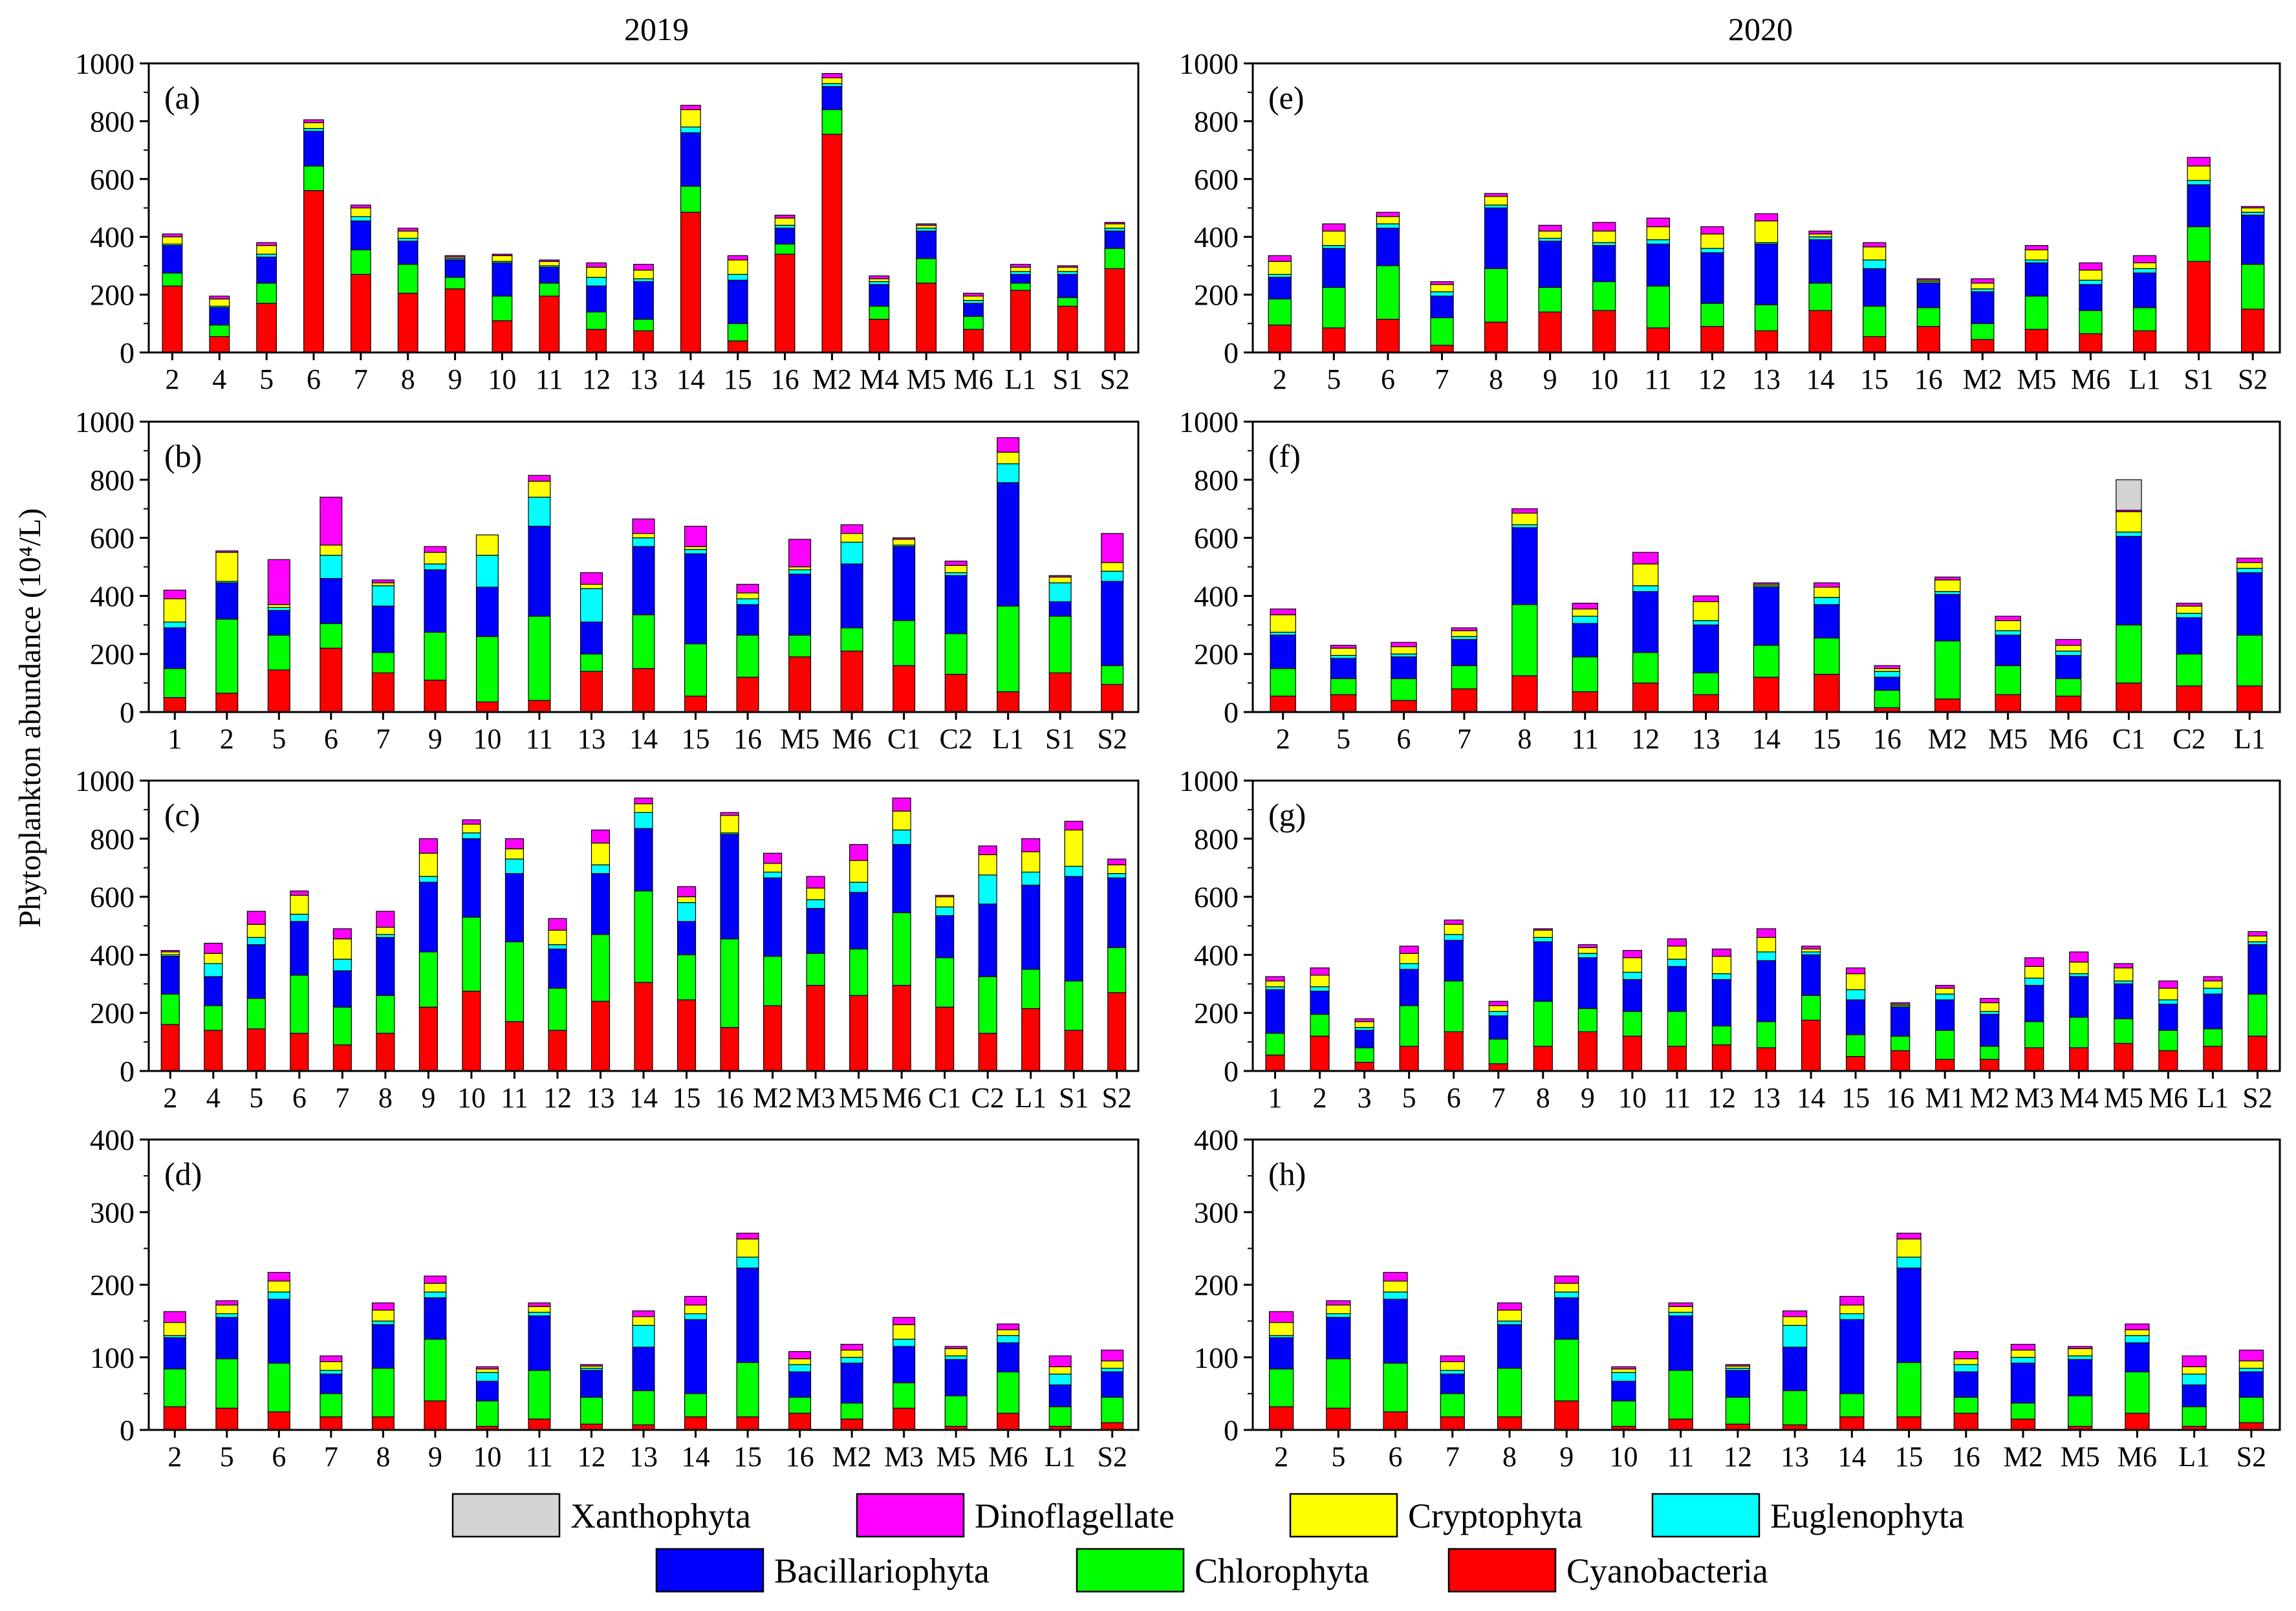 The height and width of the screenshot is (1611, 2296). What do you see at coordinates (1409, 1098) in the screenshot?
I see `x-tick-label: 5` at bounding box center [1409, 1098].